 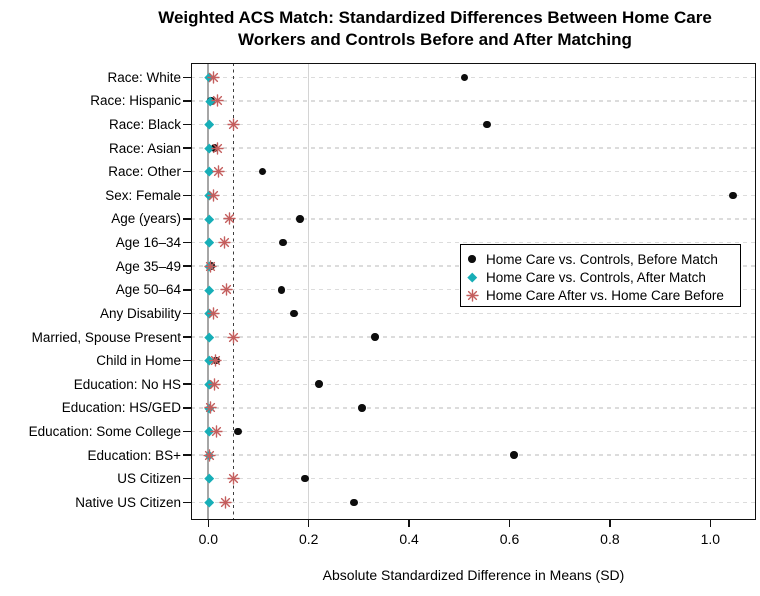 I want to click on y-axis-label: Child in Home, so click(x=138, y=361).